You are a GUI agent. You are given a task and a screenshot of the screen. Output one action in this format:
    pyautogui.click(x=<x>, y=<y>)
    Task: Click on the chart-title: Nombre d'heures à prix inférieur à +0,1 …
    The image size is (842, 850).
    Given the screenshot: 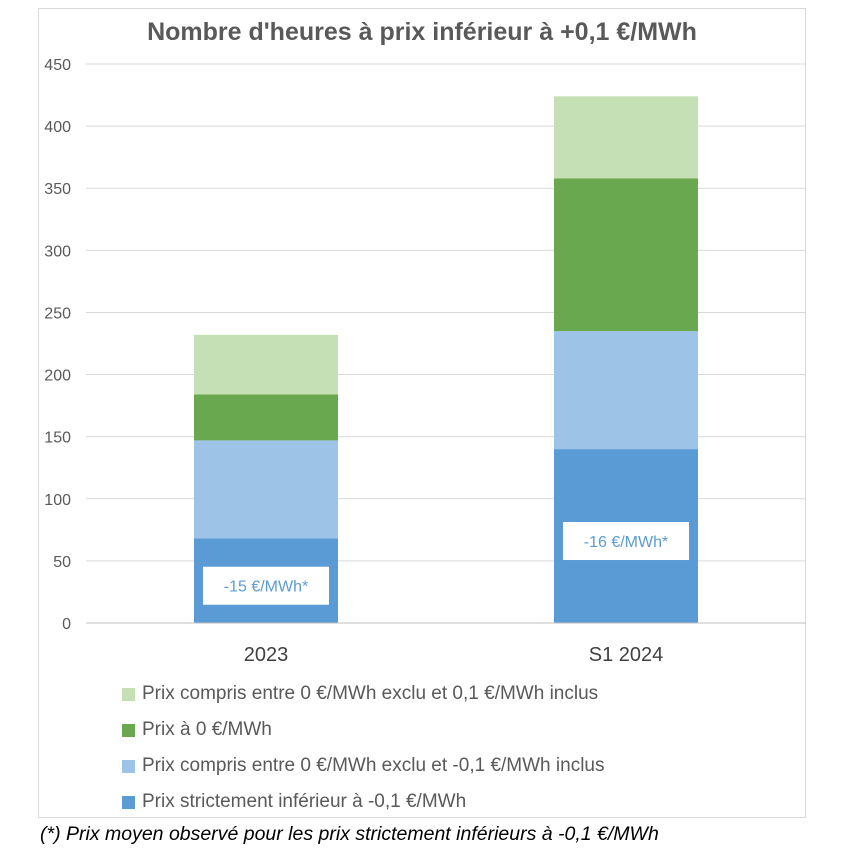 What is the action you would take?
    pyautogui.click(x=422, y=32)
    